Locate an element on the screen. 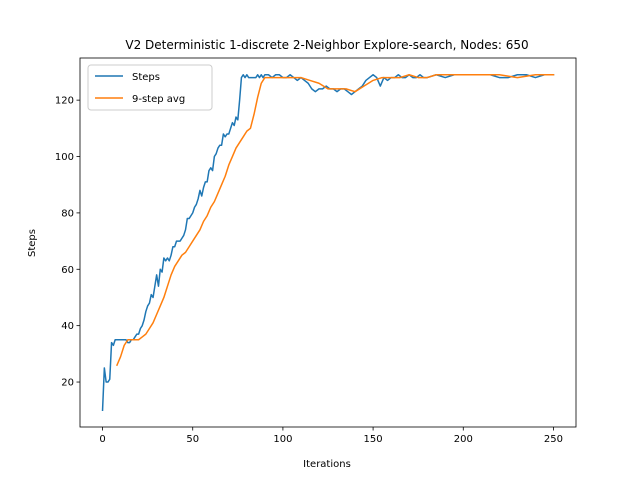 Image resolution: width=640 pixels, height=480 pixels. x-tick-label: 100 is located at coordinates (282, 439).